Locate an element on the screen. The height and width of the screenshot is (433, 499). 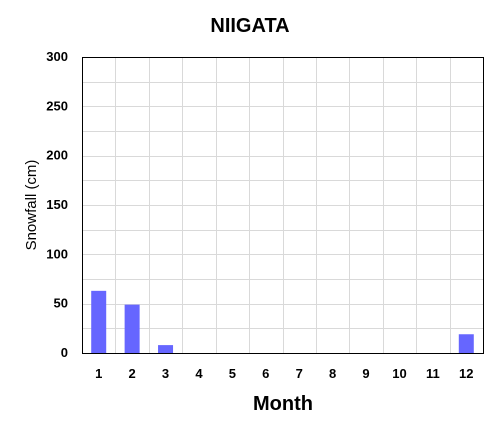
y-tick-label: 150 is located at coordinates (57, 204).